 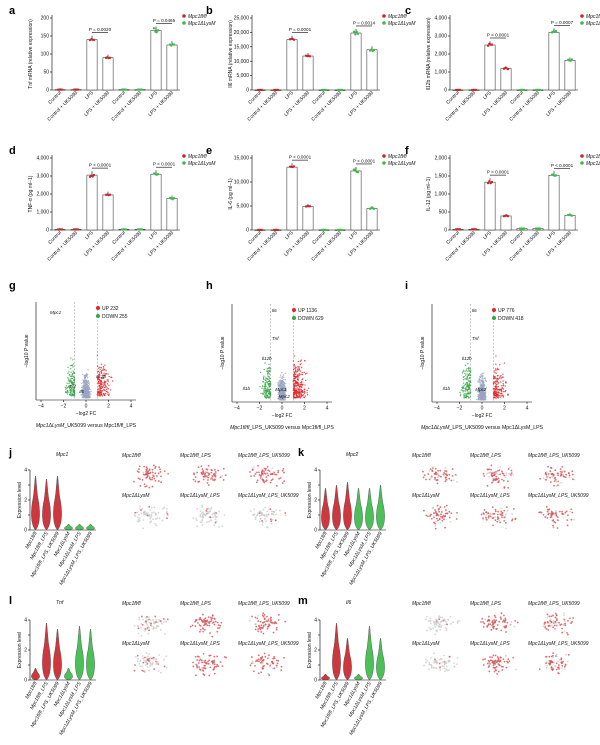 I want to click on data-point, so click(x=524, y=90).